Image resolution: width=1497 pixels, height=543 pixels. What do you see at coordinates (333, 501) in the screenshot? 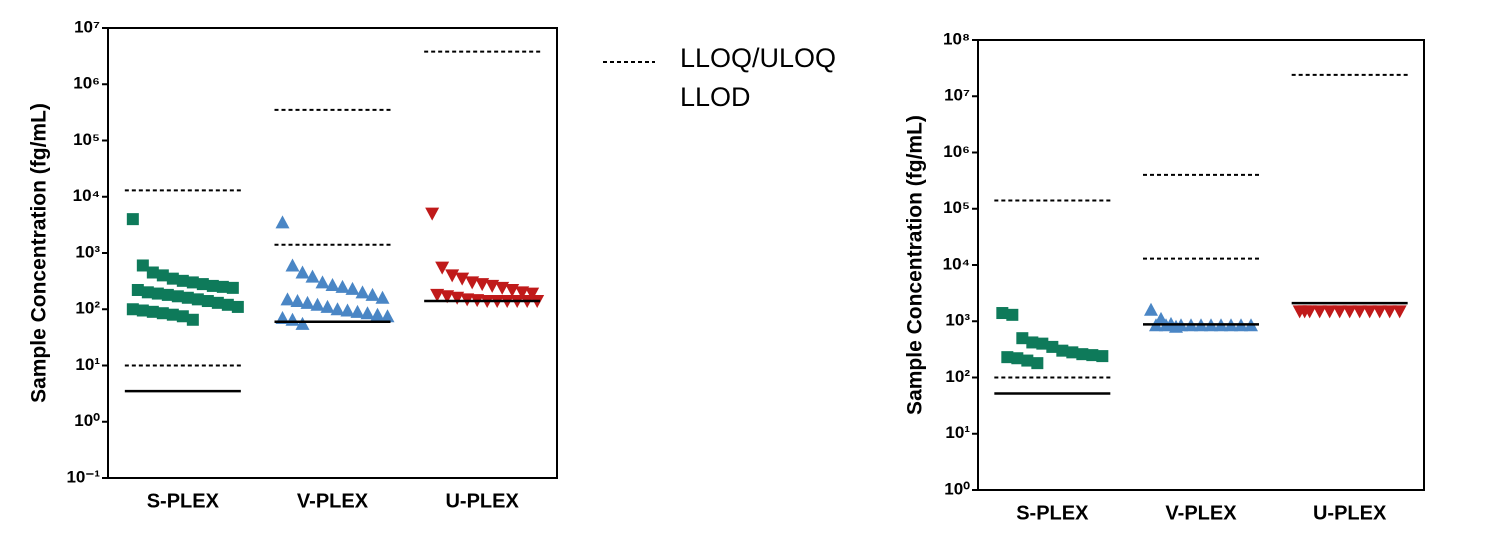
I see `x-tick-label: V-PLEX` at bounding box center [333, 501].